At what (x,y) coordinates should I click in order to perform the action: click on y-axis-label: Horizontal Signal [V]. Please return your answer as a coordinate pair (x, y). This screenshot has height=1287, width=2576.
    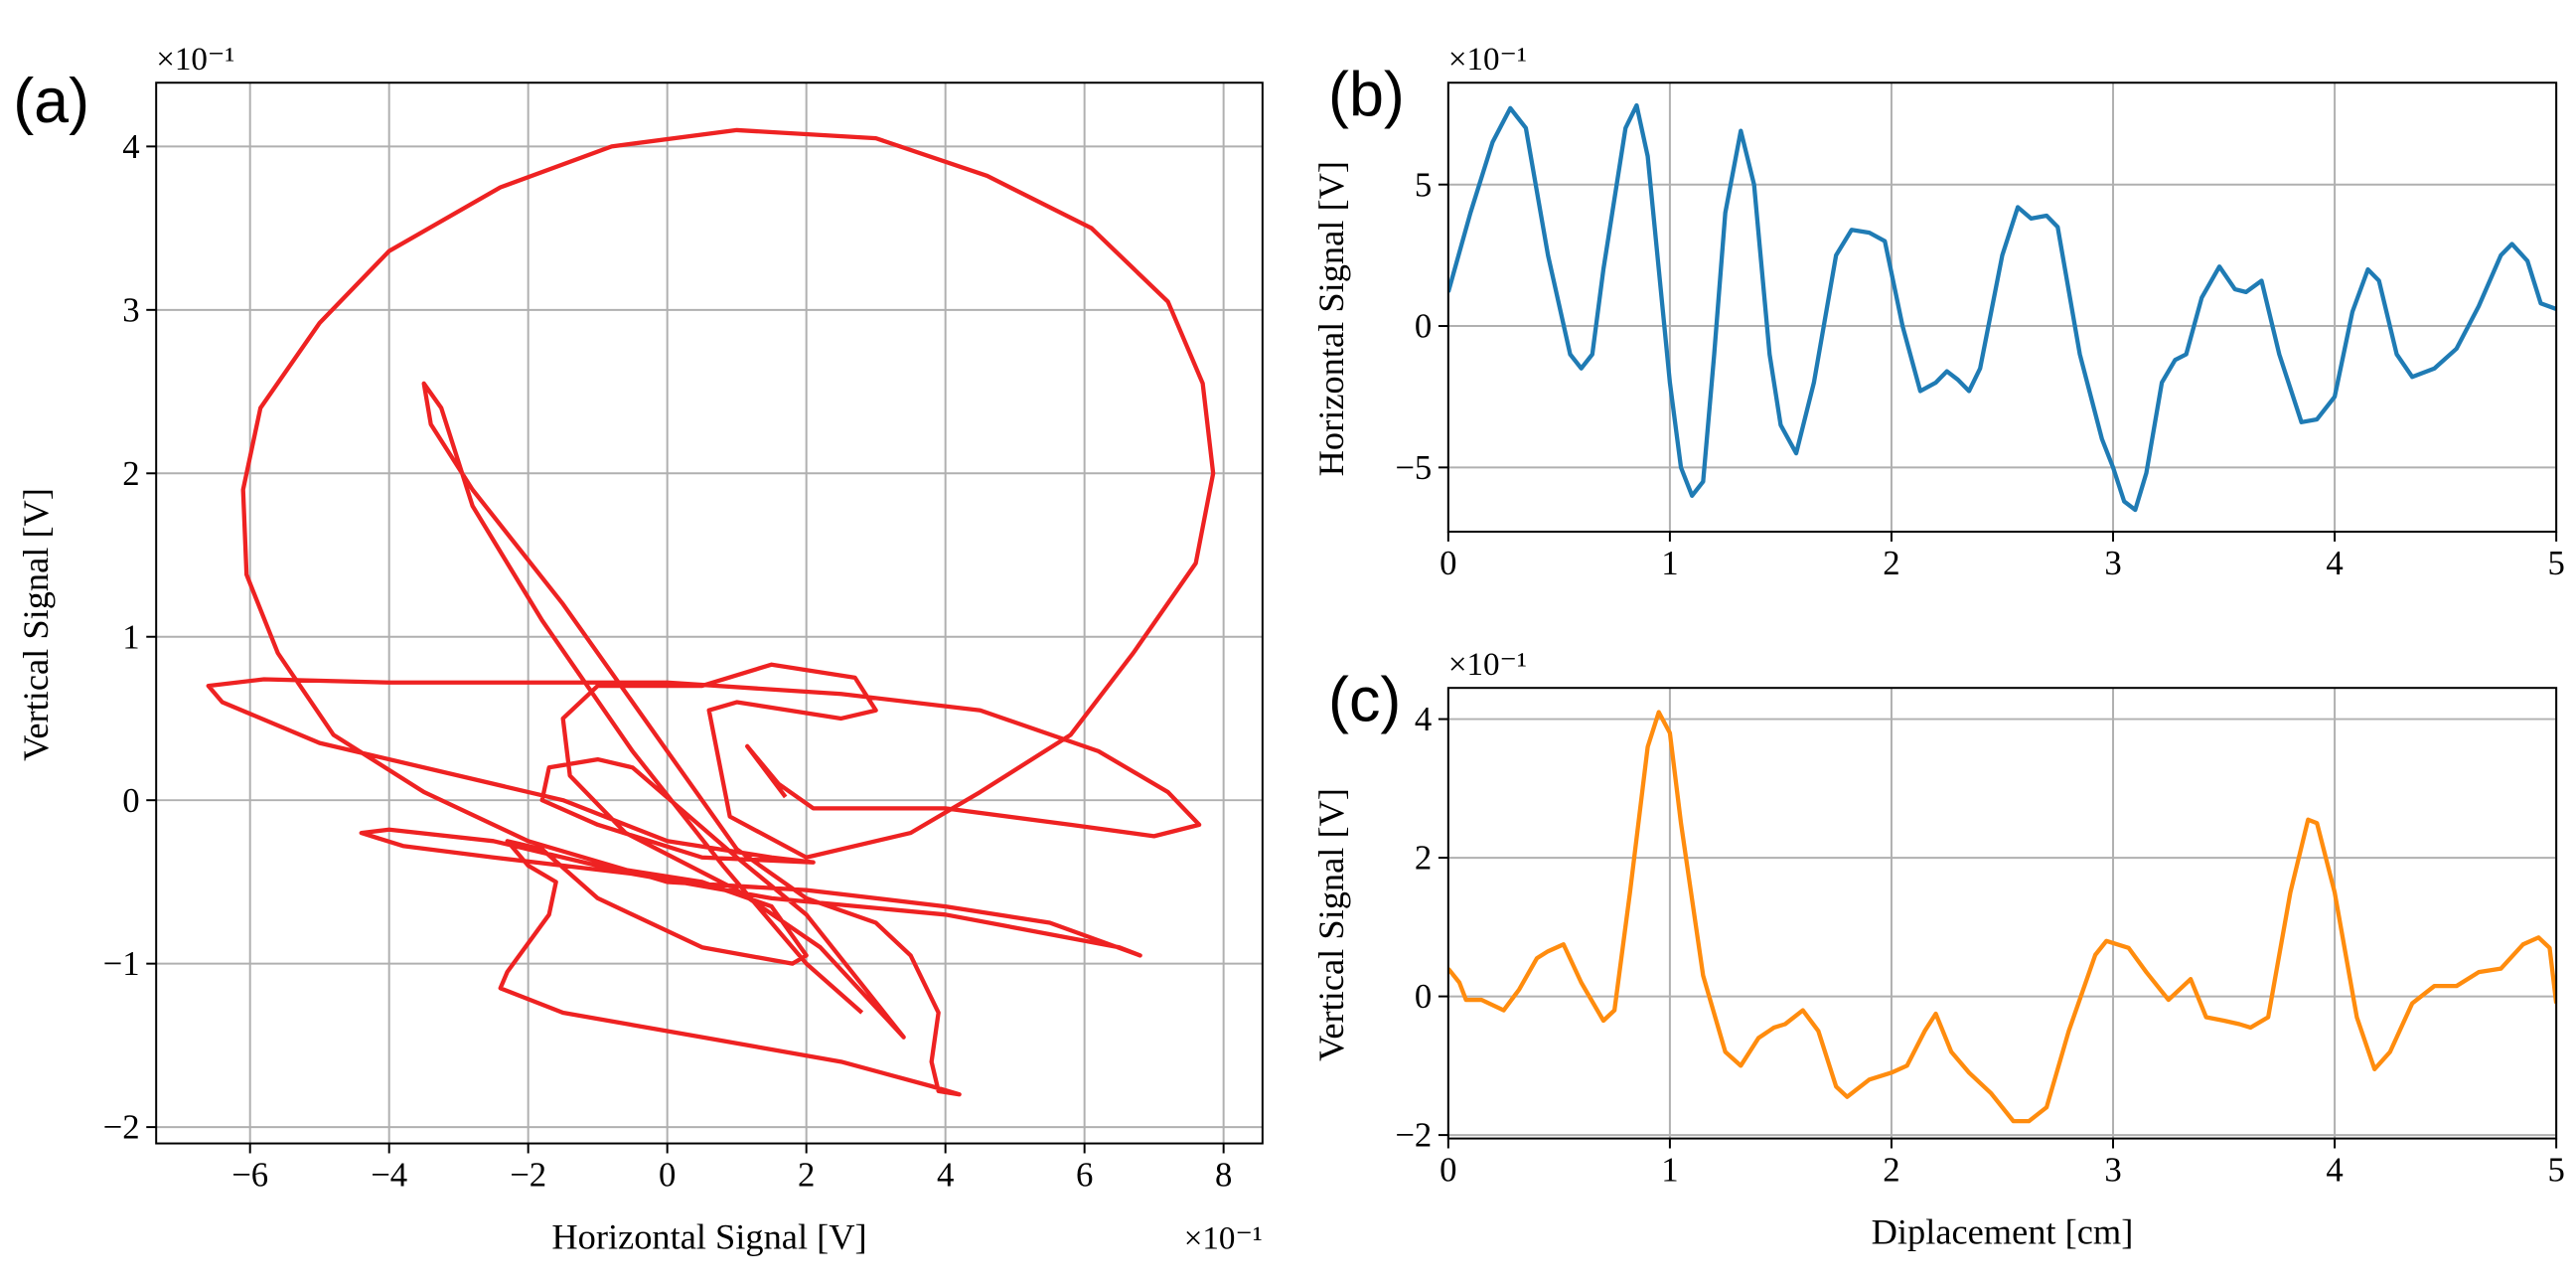
    Looking at the image, I should click on (1331, 318).